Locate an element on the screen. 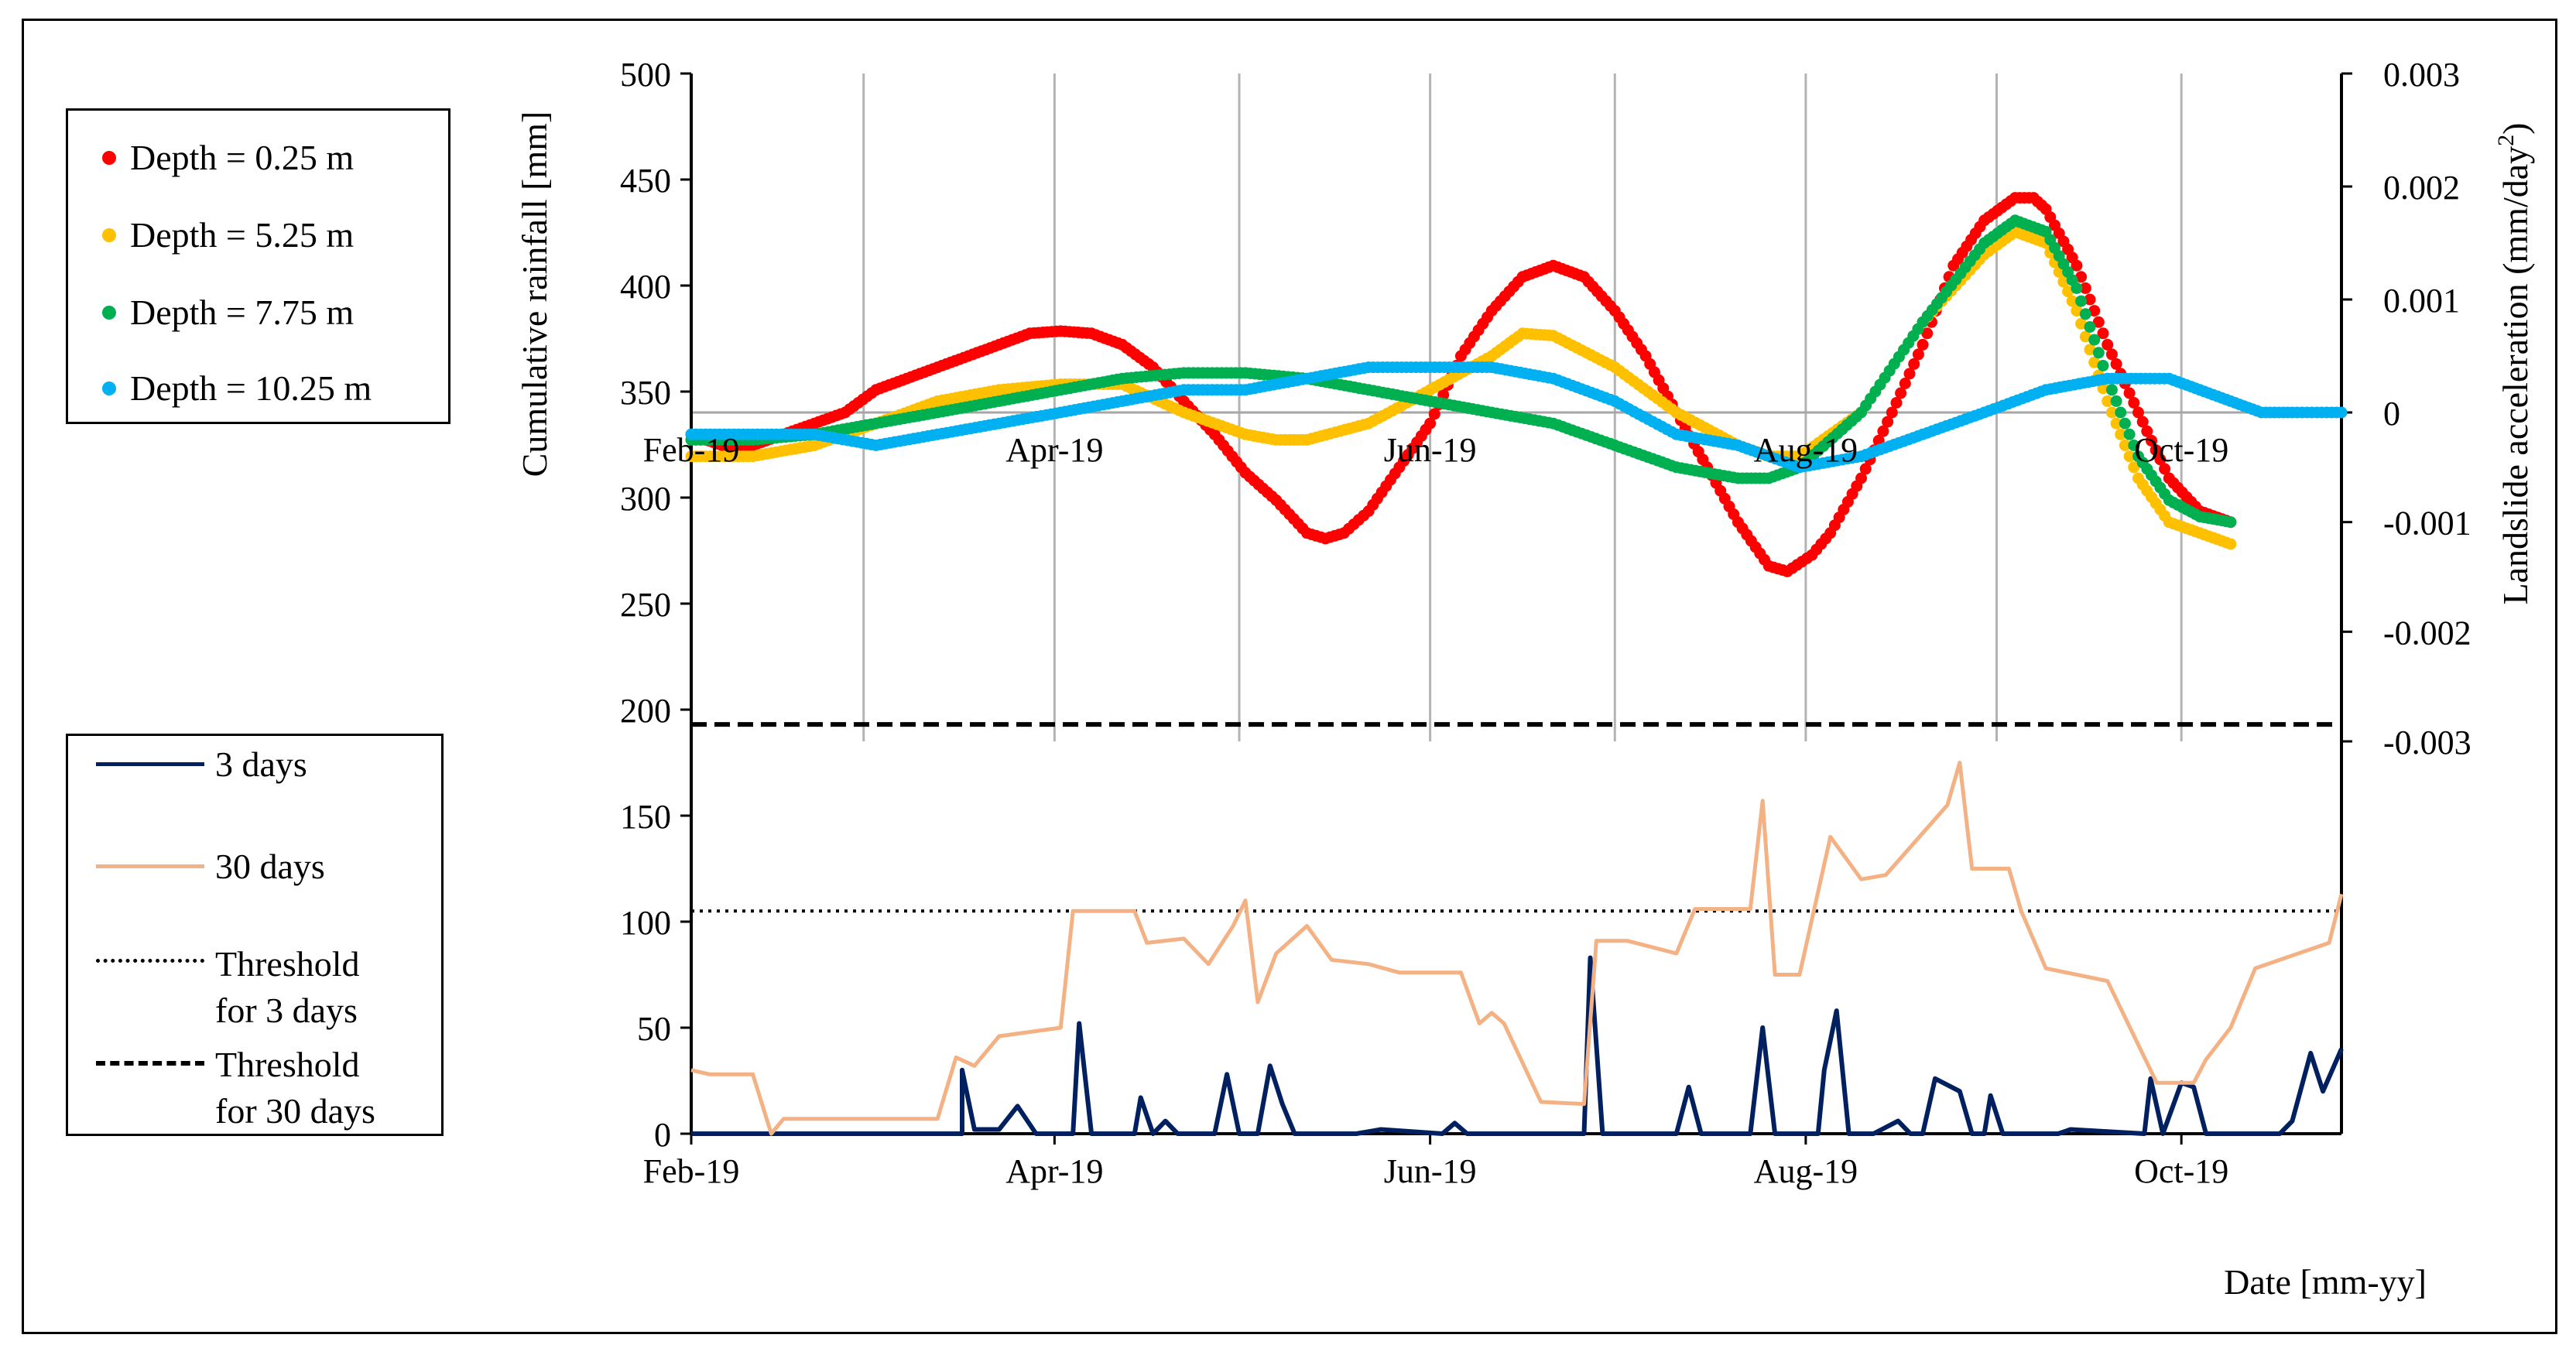 The width and height of the screenshot is (2576, 1362). acc-ytick-label-5: -0.002 is located at coordinates (2427, 633).